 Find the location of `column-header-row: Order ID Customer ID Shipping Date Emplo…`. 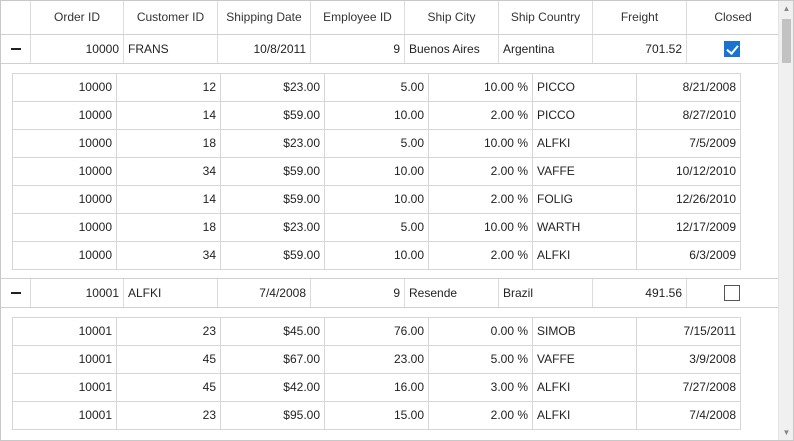

column-header-row: Order ID Customer ID Shipping Date Emplo… is located at coordinates (389, 18).